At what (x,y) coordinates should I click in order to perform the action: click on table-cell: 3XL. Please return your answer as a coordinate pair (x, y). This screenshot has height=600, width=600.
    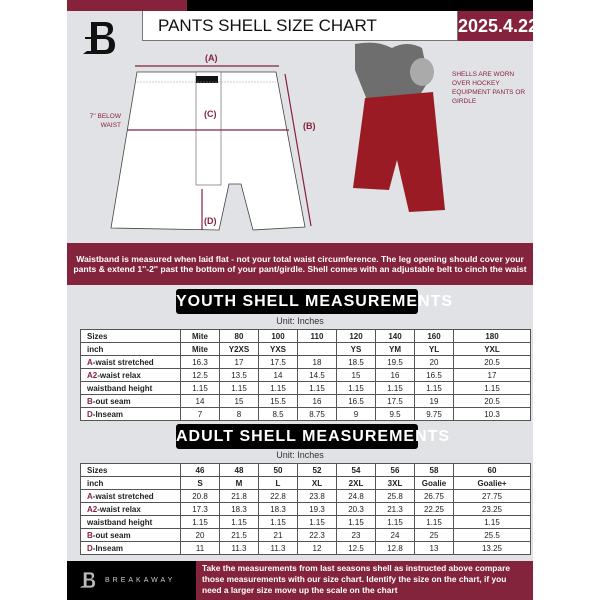
    Looking at the image, I should click on (395, 483).